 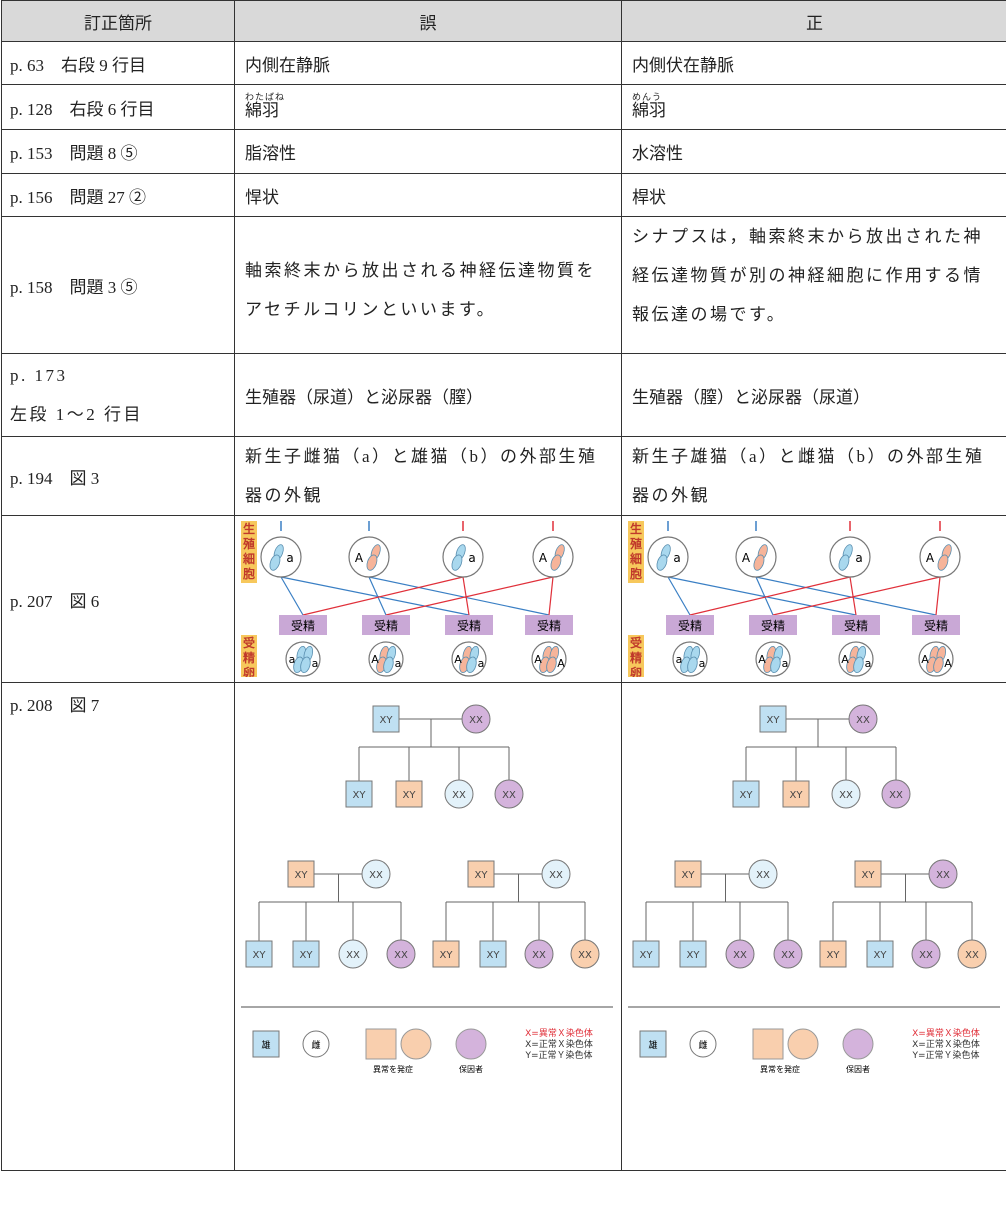 What do you see at coordinates (683, 65) in the screenshot?
I see `cell-text: 内側伏在静脈` at bounding box center [683, 65].